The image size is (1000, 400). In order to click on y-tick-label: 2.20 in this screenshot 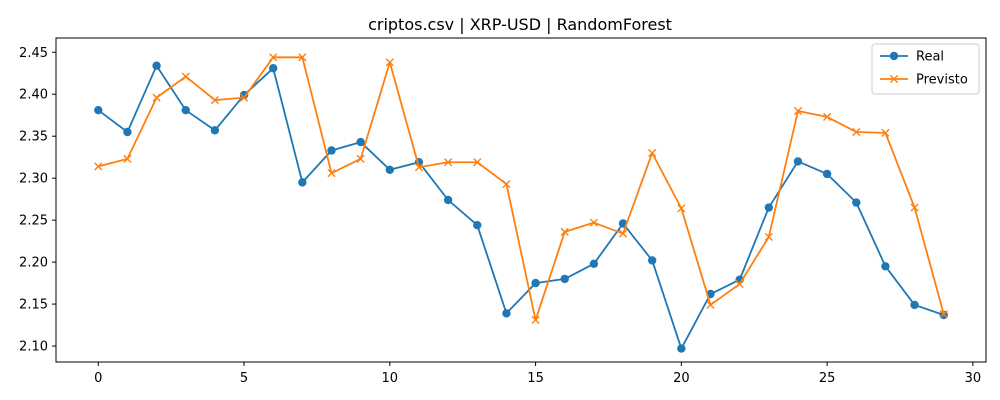, I will do `click(33, 263)`.